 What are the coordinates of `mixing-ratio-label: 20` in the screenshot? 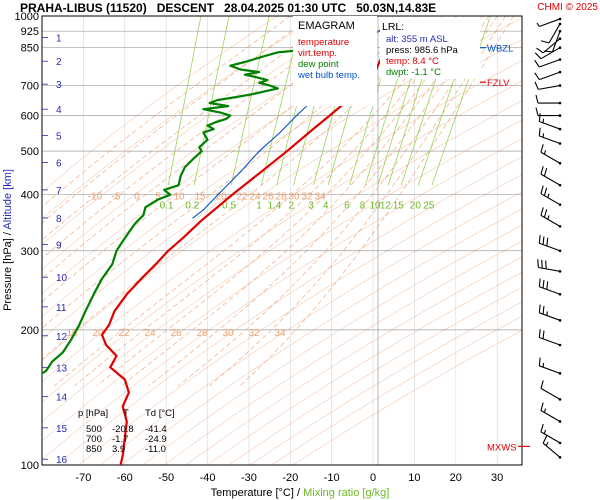 It's located at (416, 206).